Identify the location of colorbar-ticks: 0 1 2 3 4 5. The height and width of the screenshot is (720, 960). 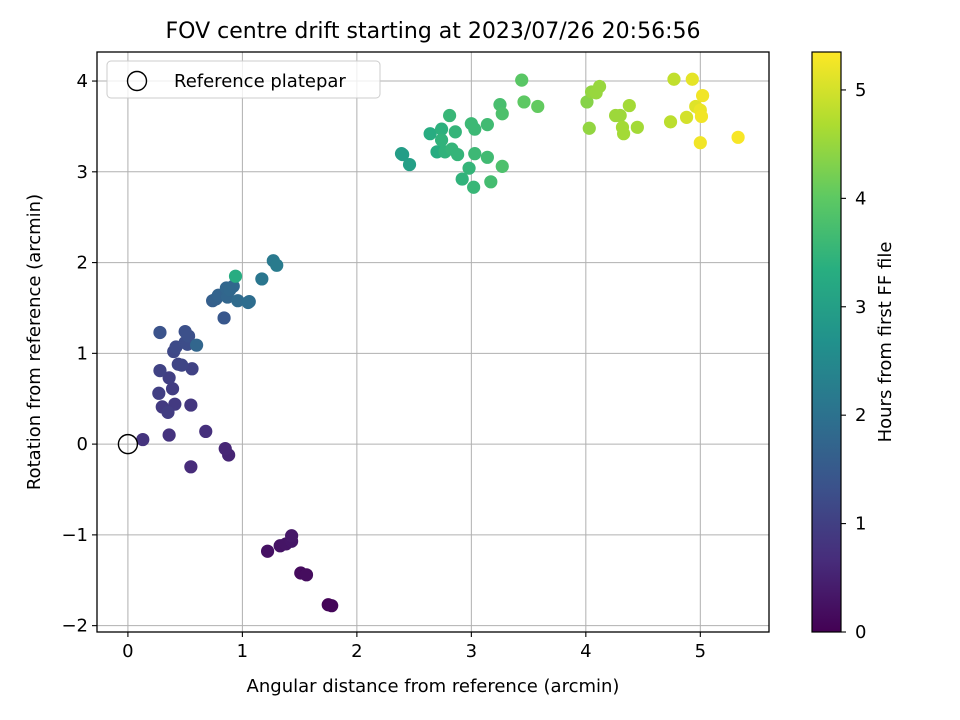
(853, 361).